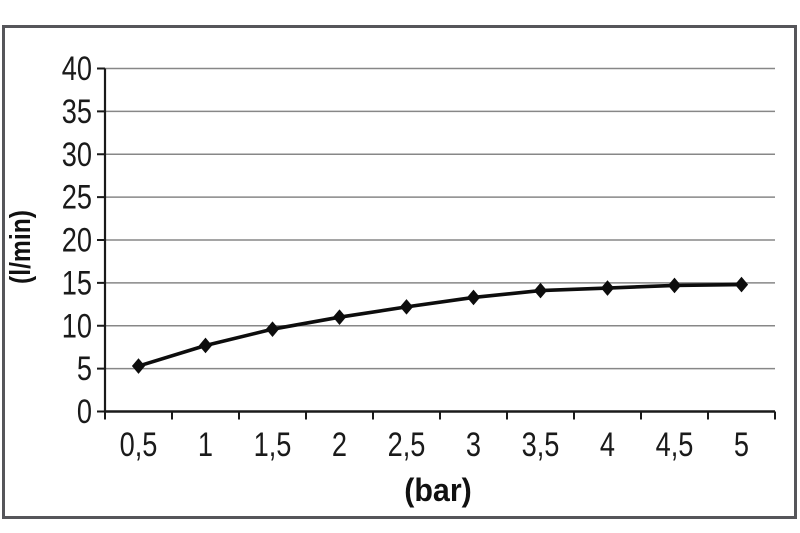  I want to click on x-axis-title: (bar), so click(438, 490).